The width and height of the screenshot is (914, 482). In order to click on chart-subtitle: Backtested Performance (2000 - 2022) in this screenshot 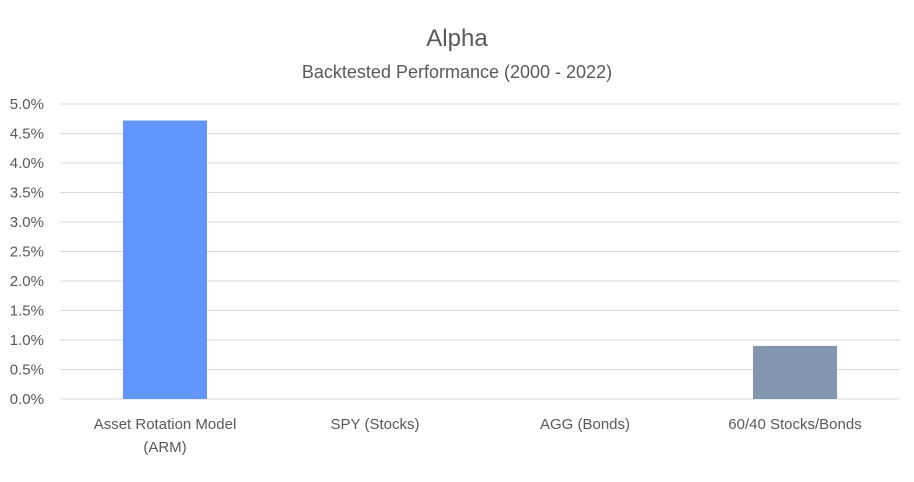, I will do `click(457, 72)`.